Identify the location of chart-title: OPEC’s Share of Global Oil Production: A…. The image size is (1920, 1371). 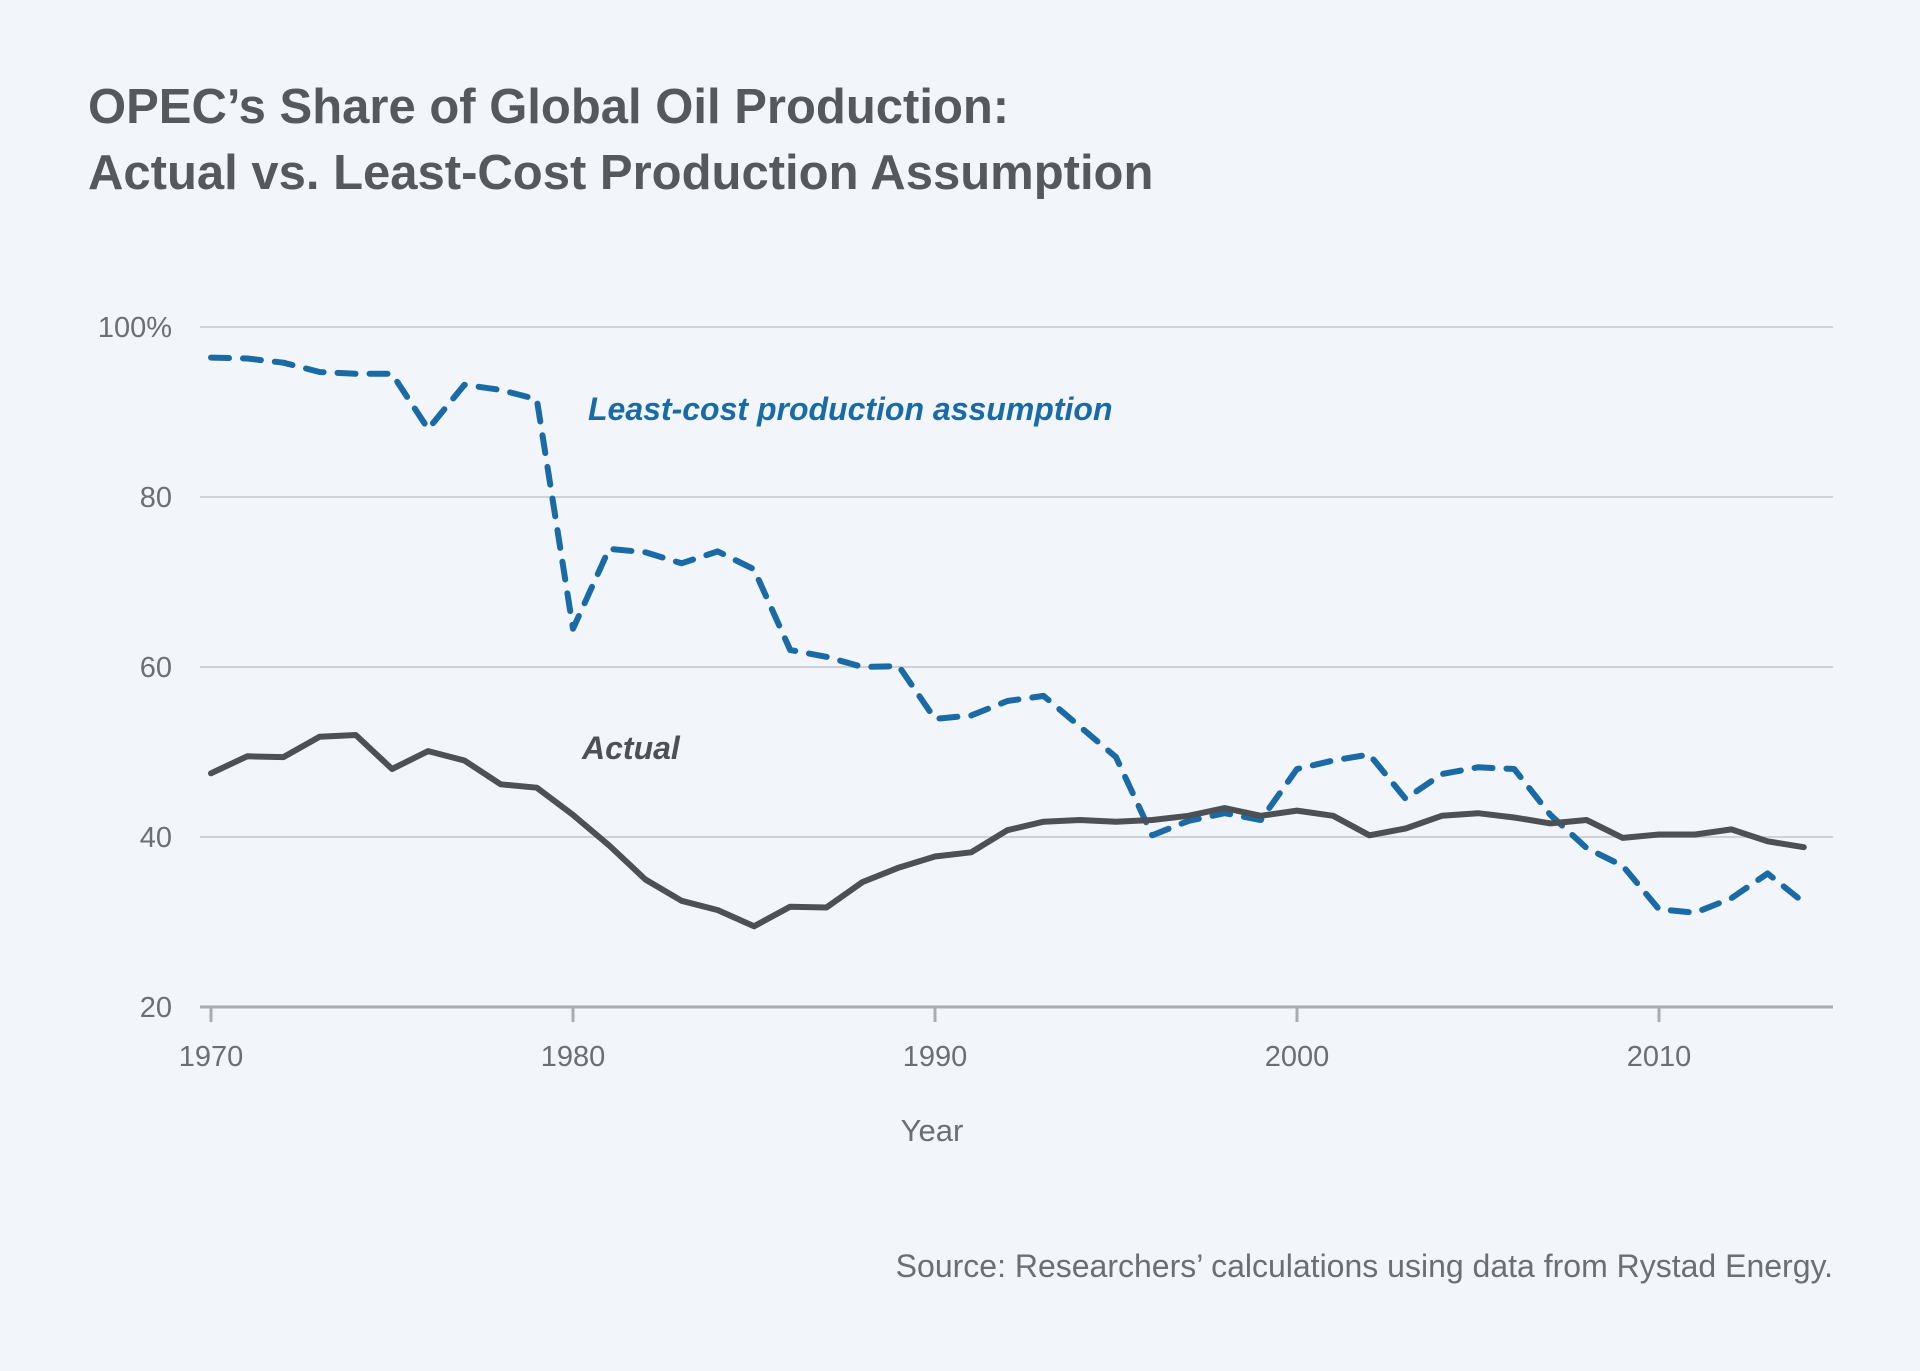
(620, 140).